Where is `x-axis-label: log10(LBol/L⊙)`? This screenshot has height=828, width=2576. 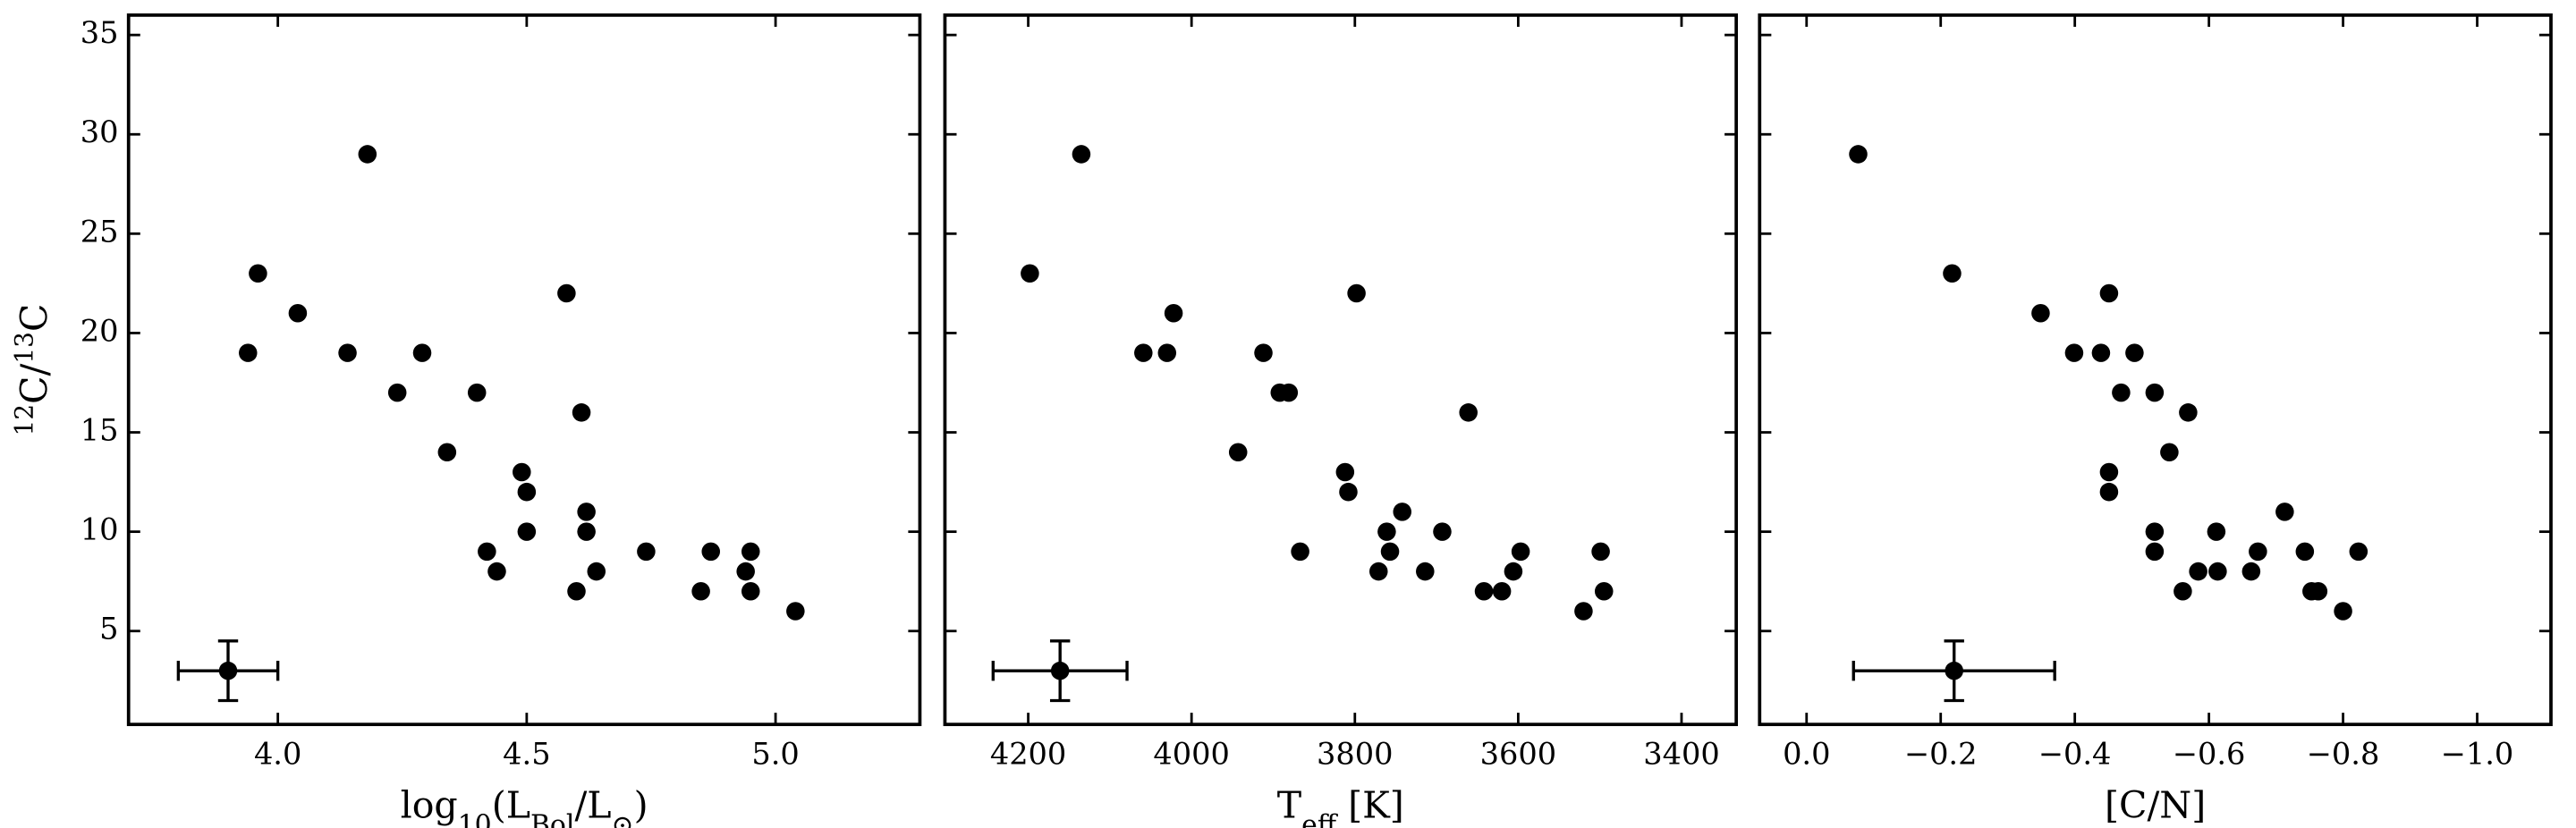 x-axis-label: log10(LBol/L⊙) is located at coordinates (524, 806).